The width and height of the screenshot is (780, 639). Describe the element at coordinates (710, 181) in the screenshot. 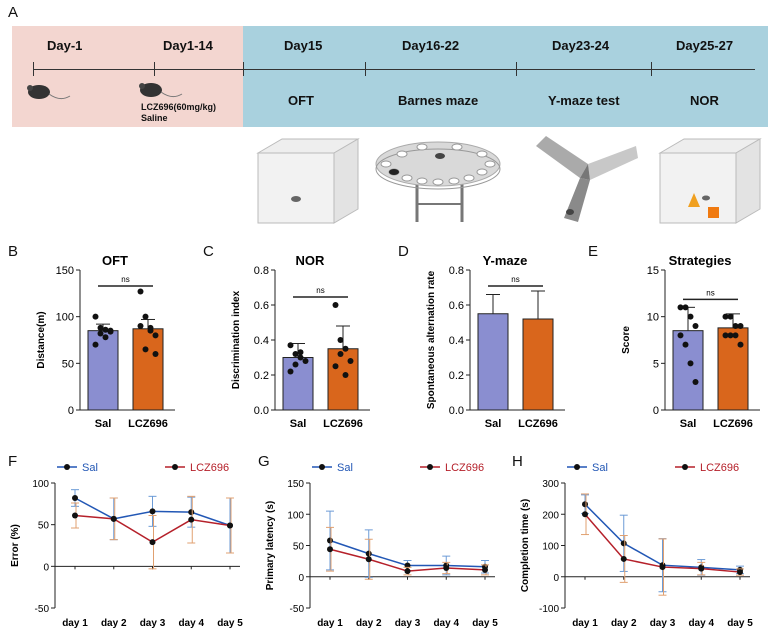

I see `nor-box-icon` at that location.